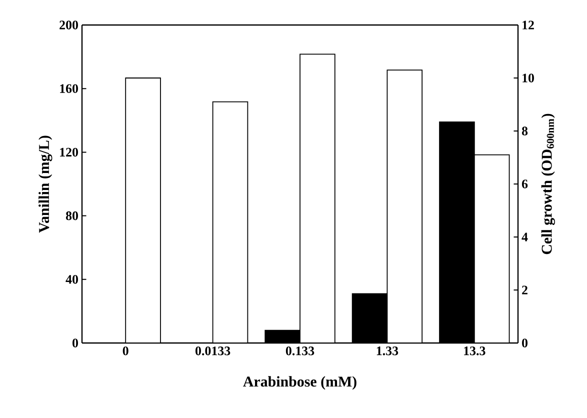 The width and height of the screenshot is (587, 418). I want to click on y2-axis-title: Cell growth (OD$_{600nm}$), so click(548, 184).